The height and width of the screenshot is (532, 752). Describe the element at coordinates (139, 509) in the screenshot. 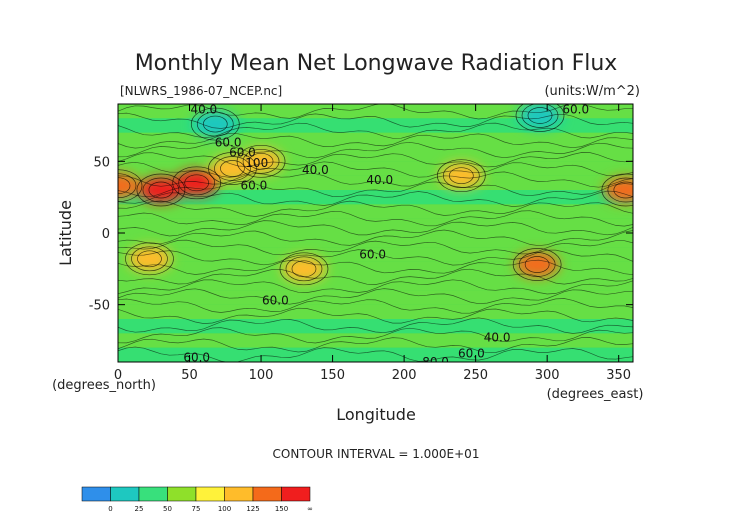

I see `colorbar-tick-label: 25` at that location.